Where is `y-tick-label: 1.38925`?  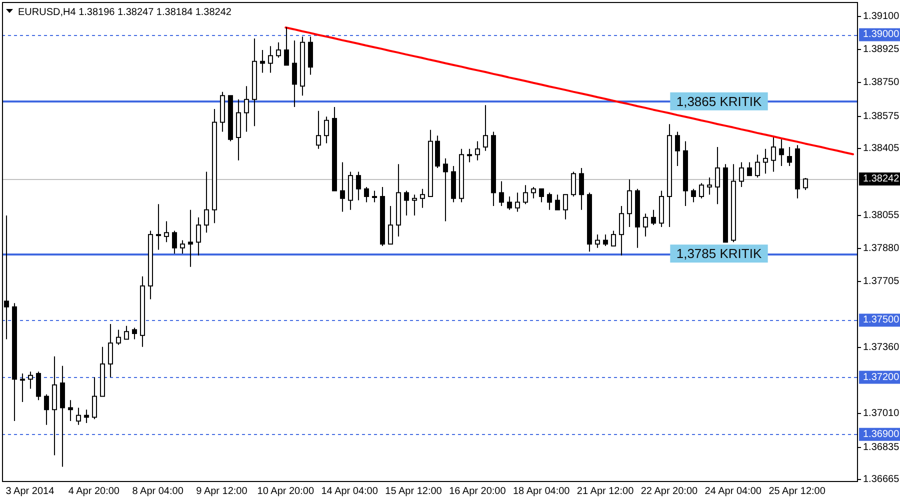 y-tick-label: 1.38925 is located at coordinates (881, 49).